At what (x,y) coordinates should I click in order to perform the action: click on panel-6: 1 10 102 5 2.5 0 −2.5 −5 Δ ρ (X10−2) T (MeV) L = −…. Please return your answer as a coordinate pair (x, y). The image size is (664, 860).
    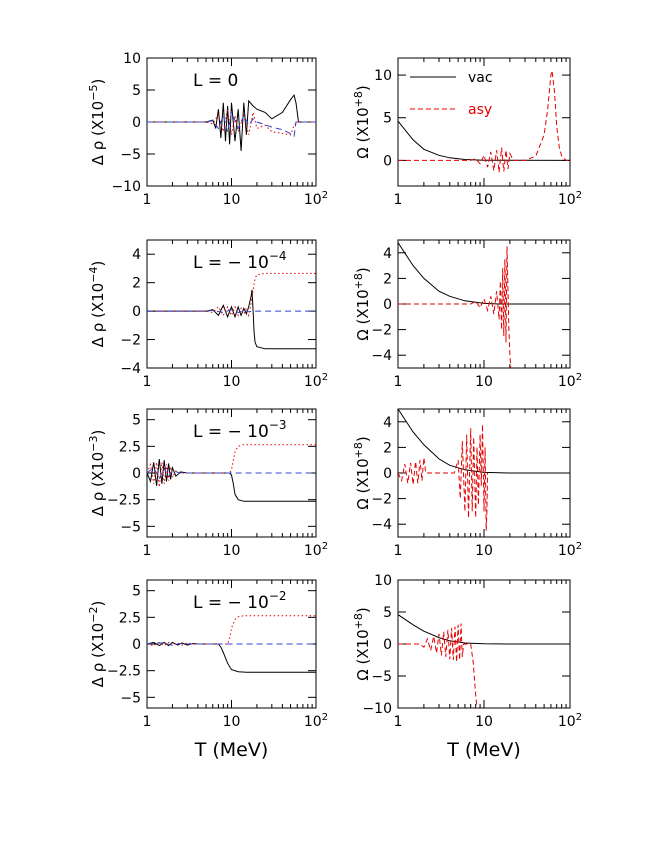
    Looking at the image, I should click on (207, 670).